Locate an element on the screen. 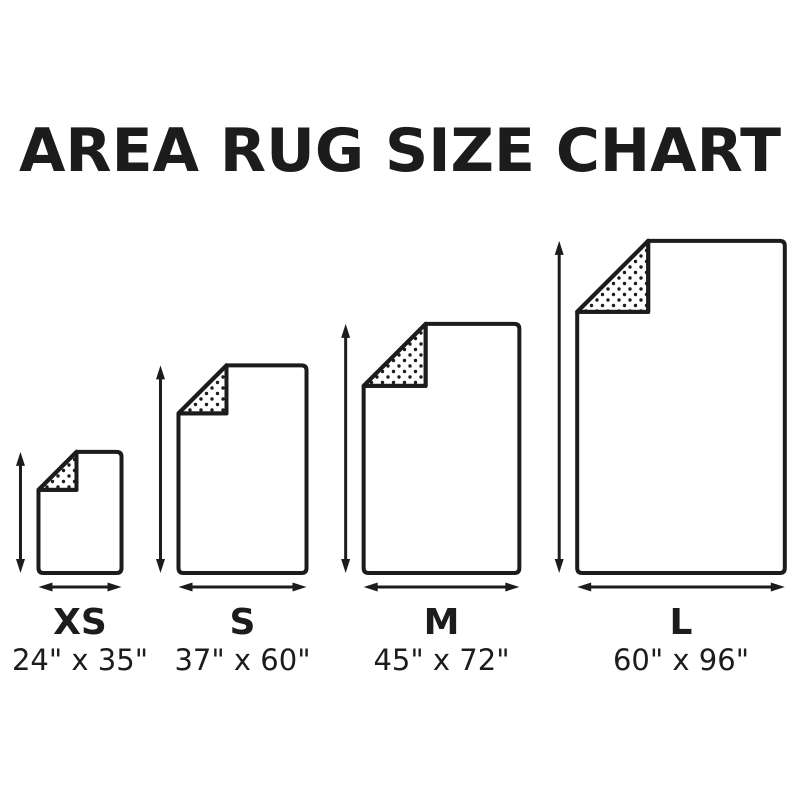  rug-dimensions-xs: 24" x 35" is located at coordinates (80, 660).